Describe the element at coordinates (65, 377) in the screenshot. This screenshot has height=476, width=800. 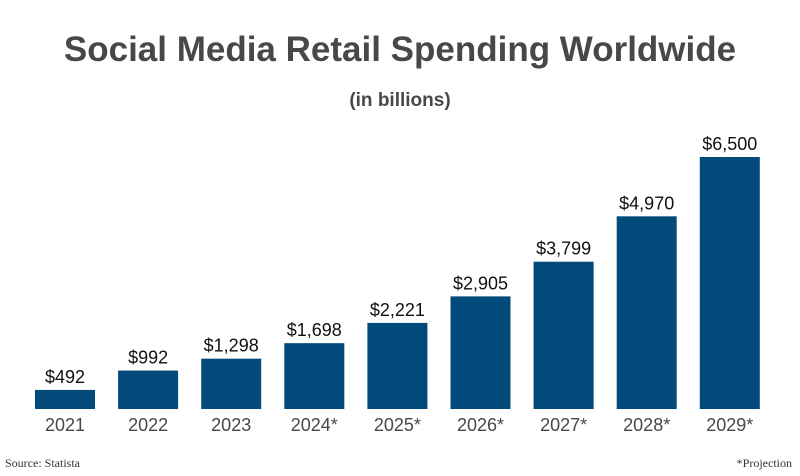
I see `data-label: $492` at that location.